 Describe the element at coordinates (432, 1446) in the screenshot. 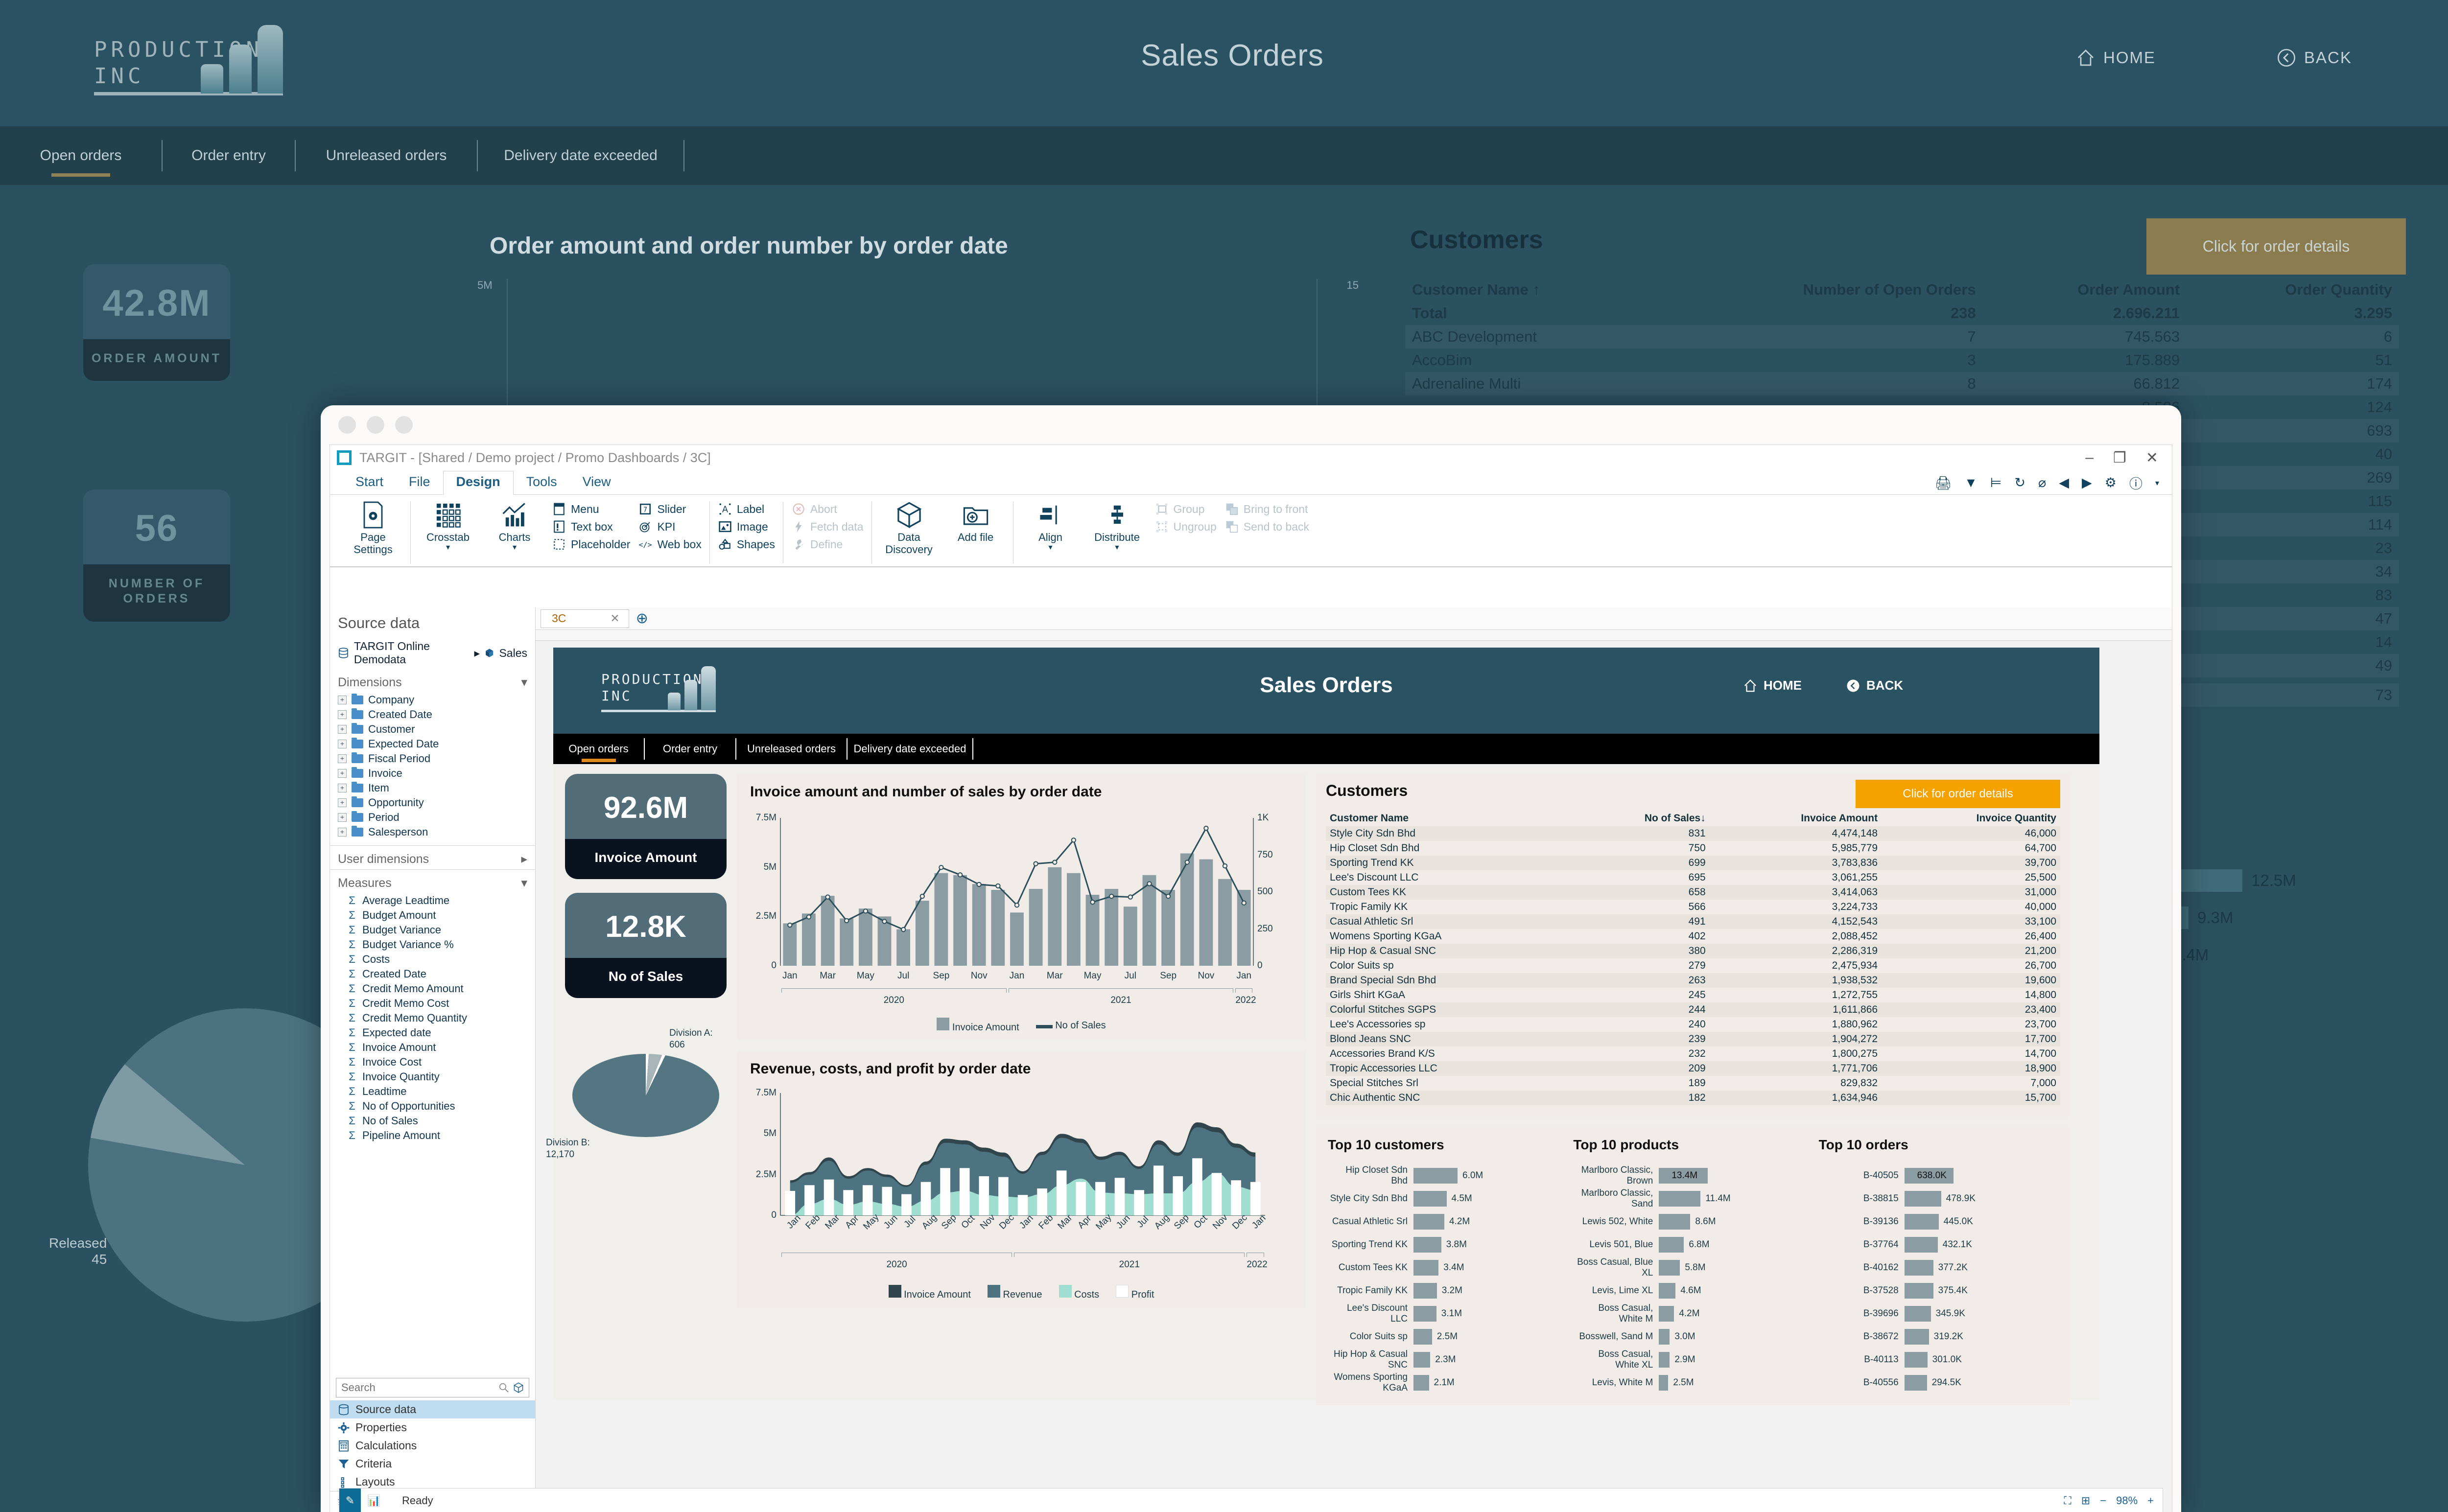

I see `nav-calculations: Calculations` at that location.